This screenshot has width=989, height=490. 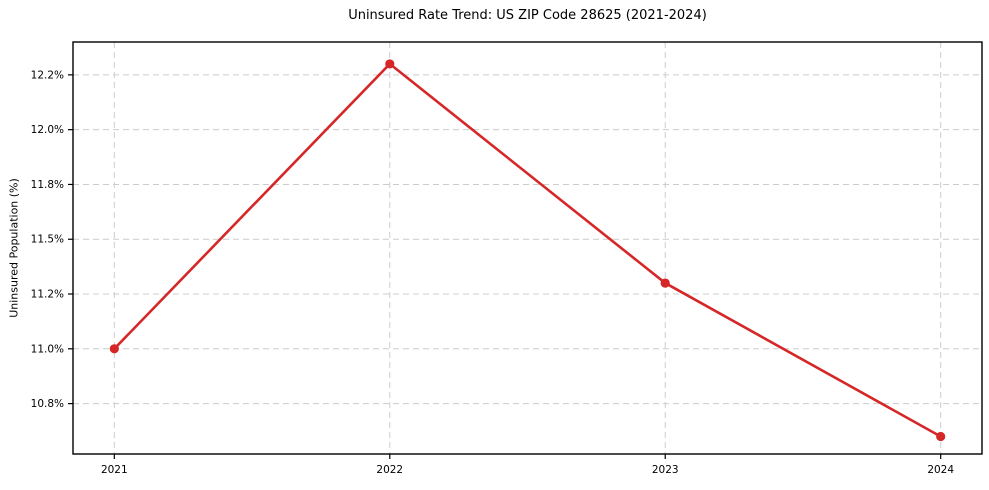 I want to click on y-tick-label: 12.2%, so click(x=47, y=75).